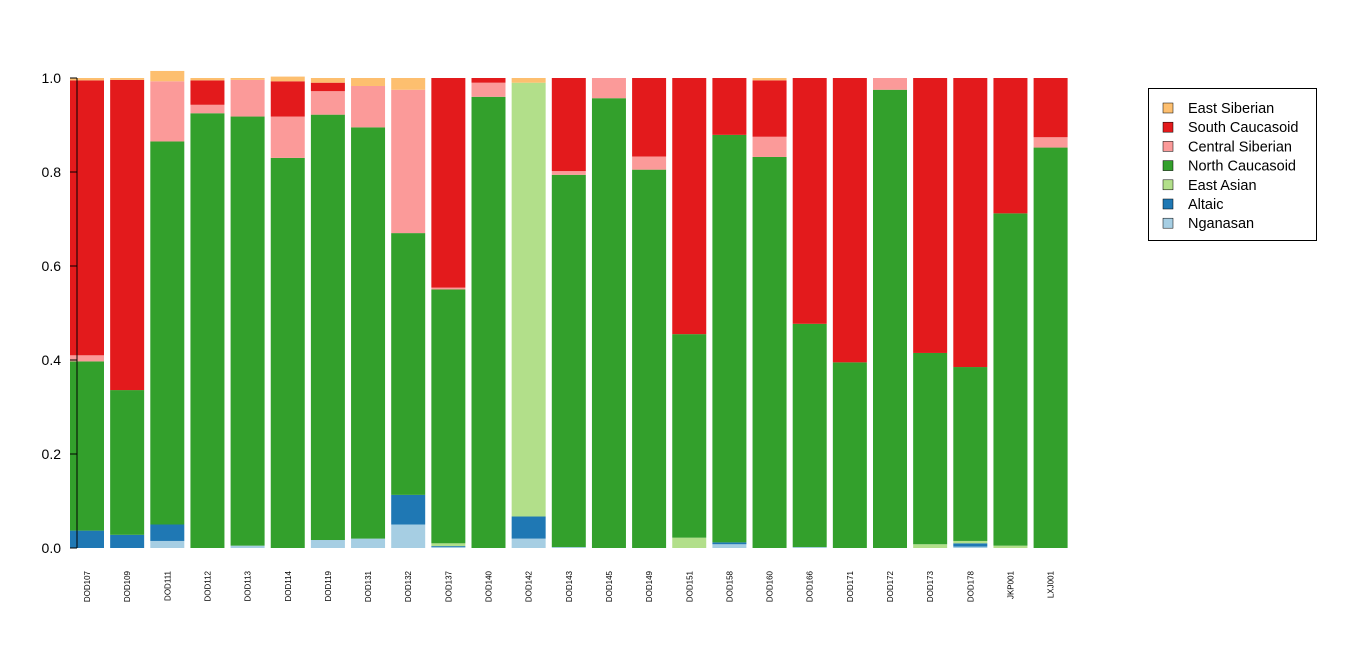 This screenshot has width=1366, height=651. What do you see at coordinates (288, 585) in the screenshot?
I see `x-category-label: DOD114` at bounding box center [288, 585].